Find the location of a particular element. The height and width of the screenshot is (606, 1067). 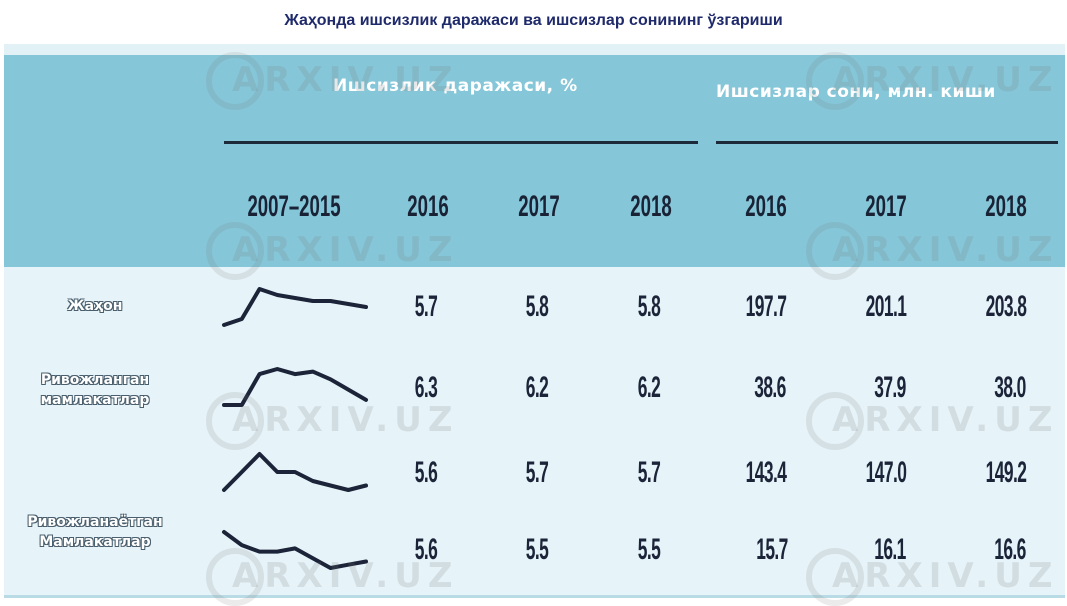

cell-r1-count-2016: 38.6 is located at coordinates (770, 387).